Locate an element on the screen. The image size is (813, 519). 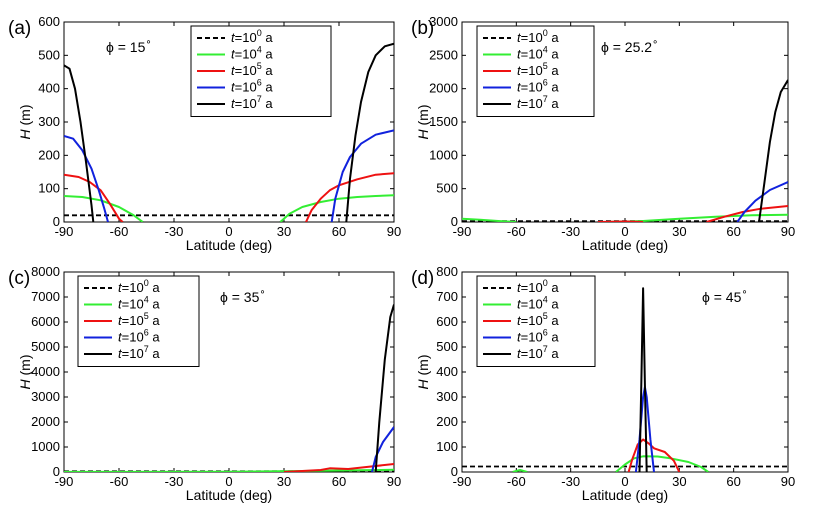
y-tick-label: 1500 is located at coordinates (443, 121).